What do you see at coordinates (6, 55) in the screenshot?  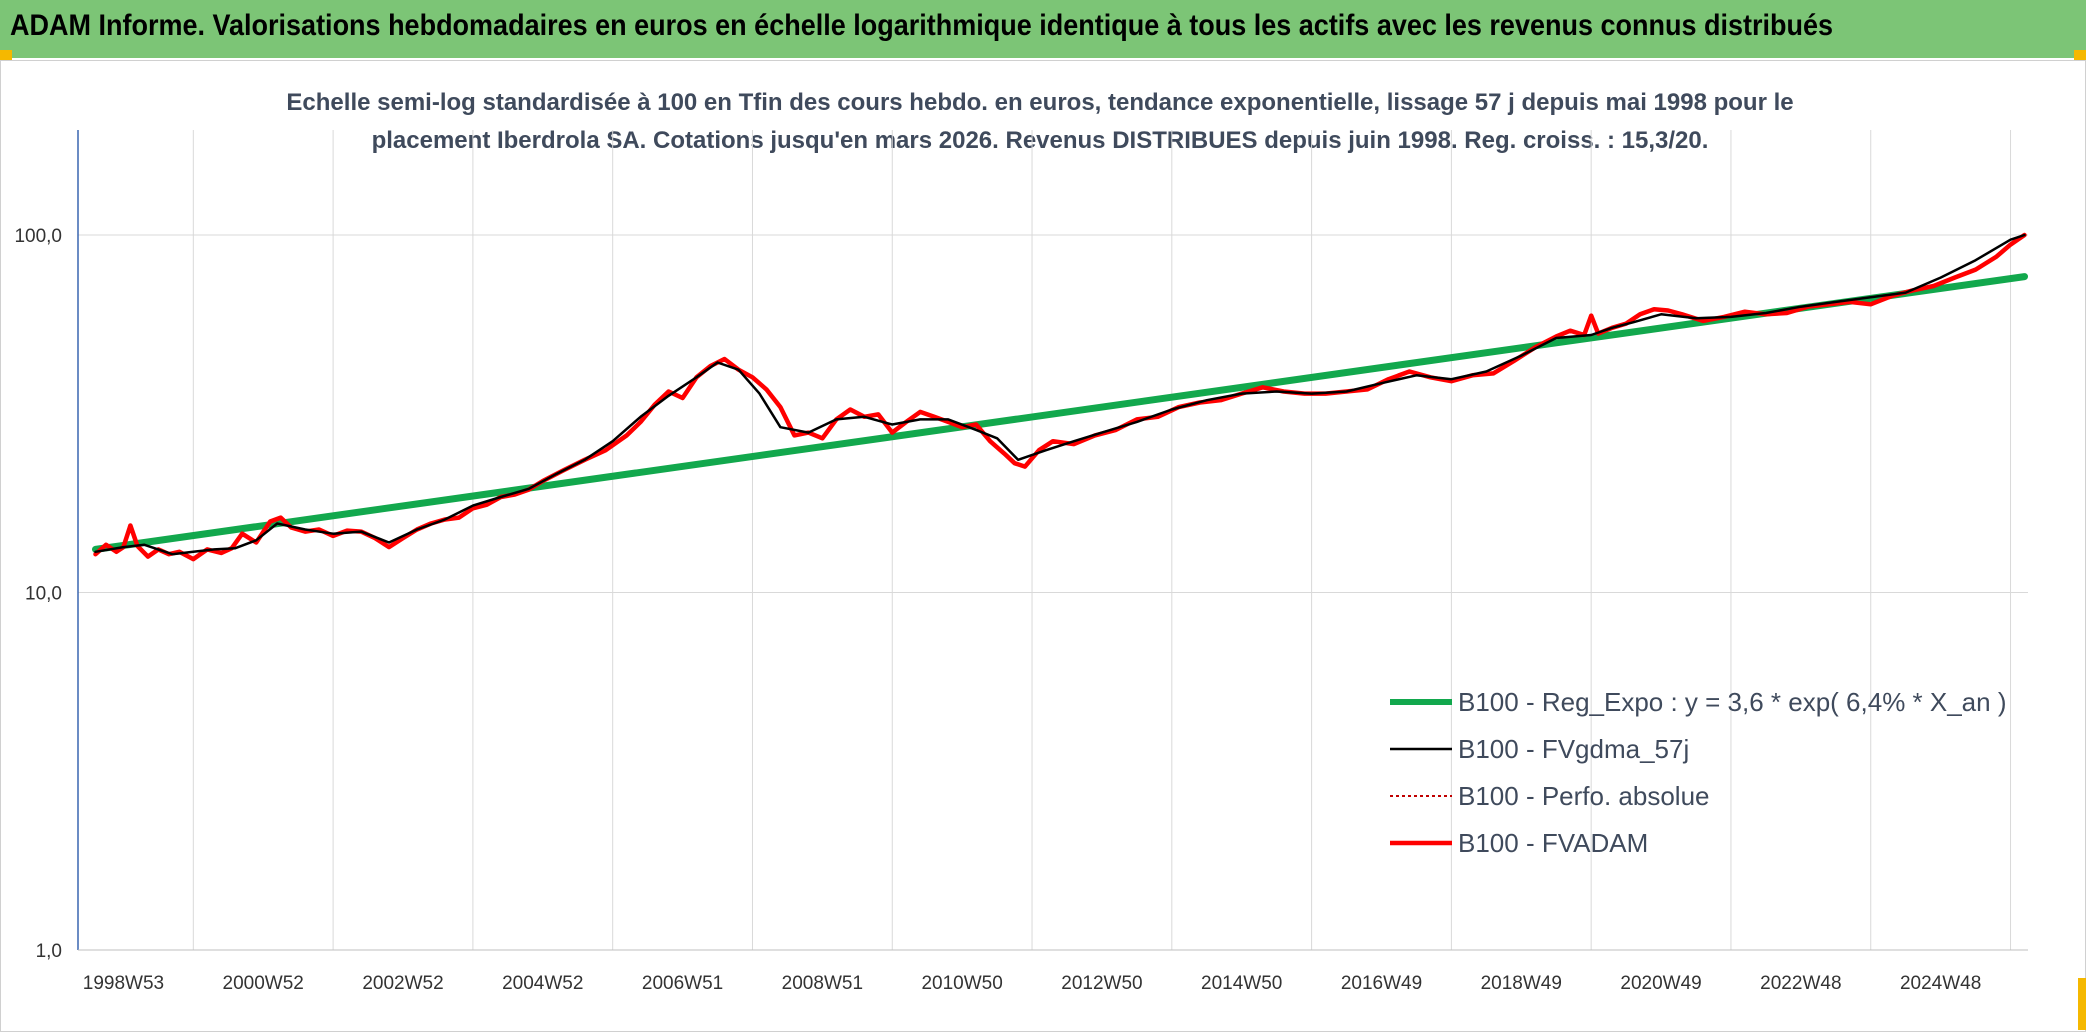 I see `corner-marker-top-left` at bounding box center [6, 55].